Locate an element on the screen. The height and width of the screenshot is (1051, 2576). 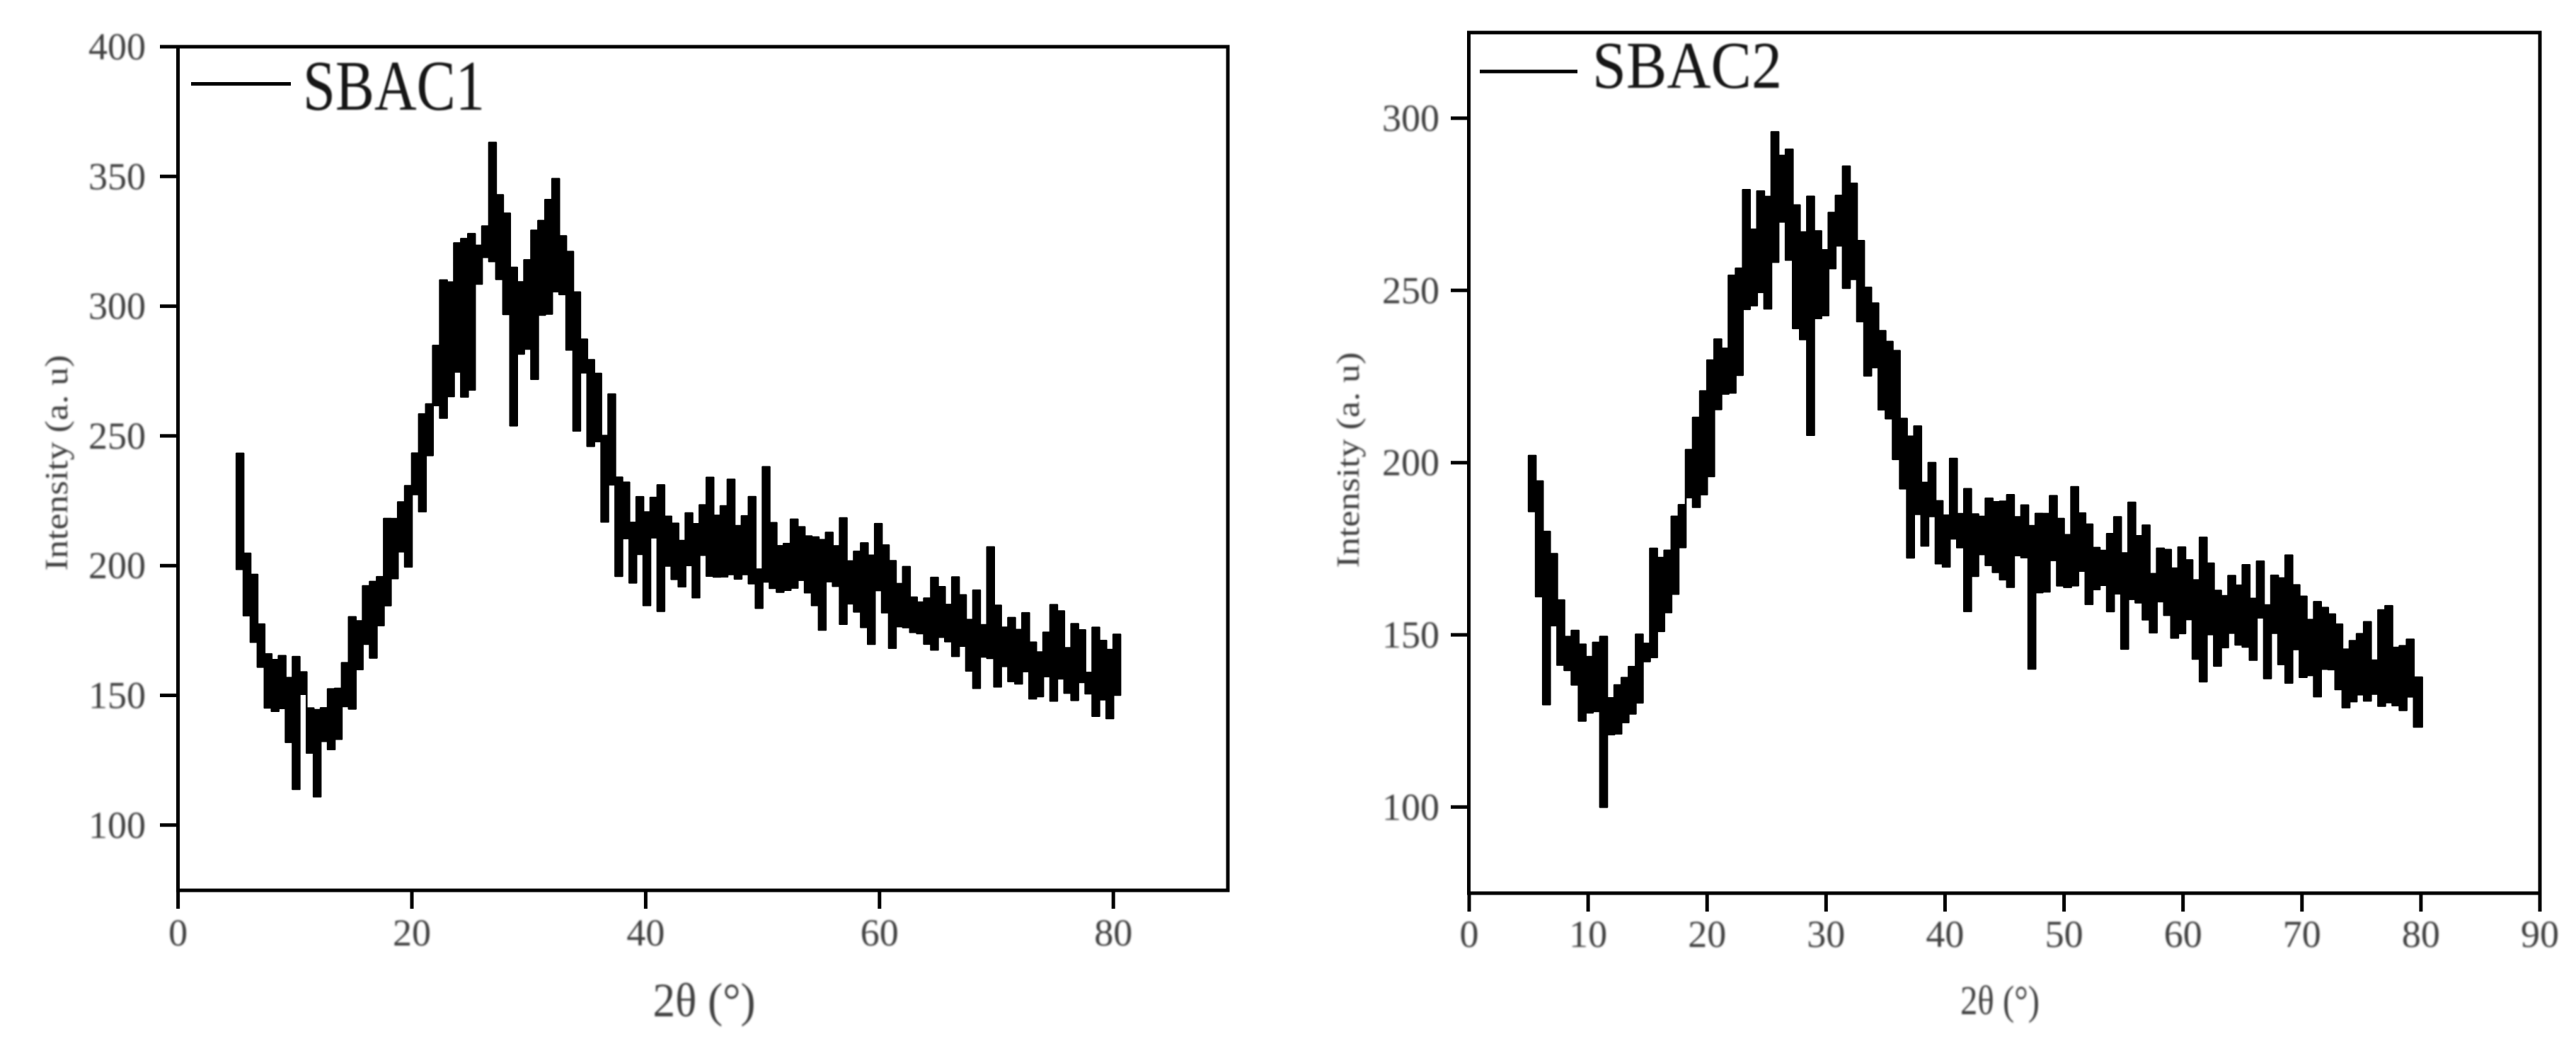
svg-text: SBAC2 is located at coordinates (1687, 66).